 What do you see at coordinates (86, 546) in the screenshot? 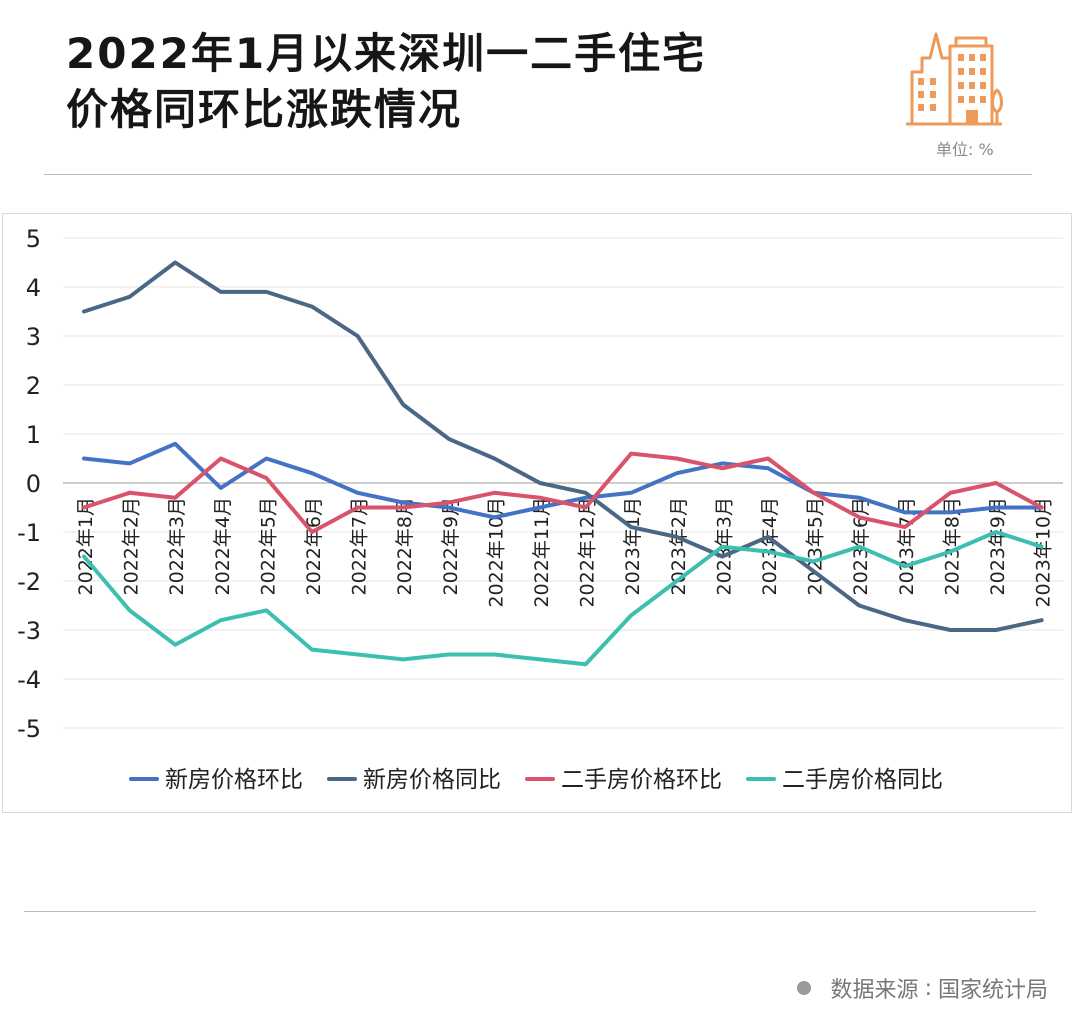
I see `x-tick-label: 2022年1月` at bounding box center [86, 546].